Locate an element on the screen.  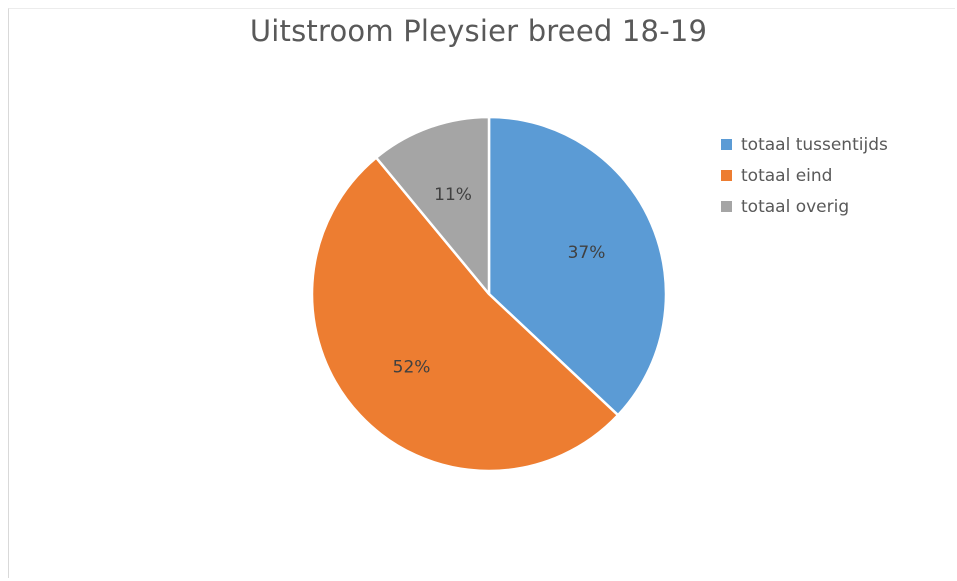
pie-slice-totaal-tussentijds is located at coordinates (577, 266).